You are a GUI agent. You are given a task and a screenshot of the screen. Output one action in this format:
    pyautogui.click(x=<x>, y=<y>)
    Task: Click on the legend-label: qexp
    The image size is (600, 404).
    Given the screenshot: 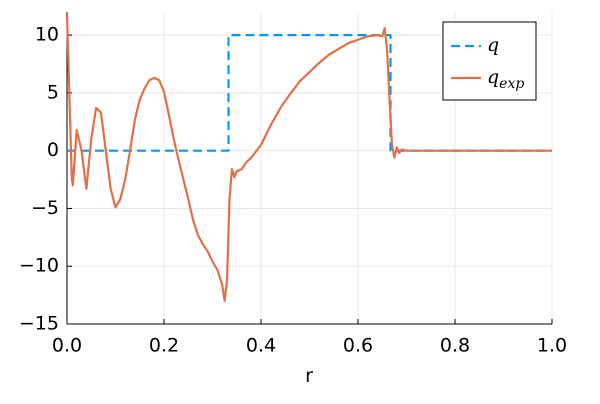 What is the action you would take?
    pyautogui.click(x=505, y=79)
    